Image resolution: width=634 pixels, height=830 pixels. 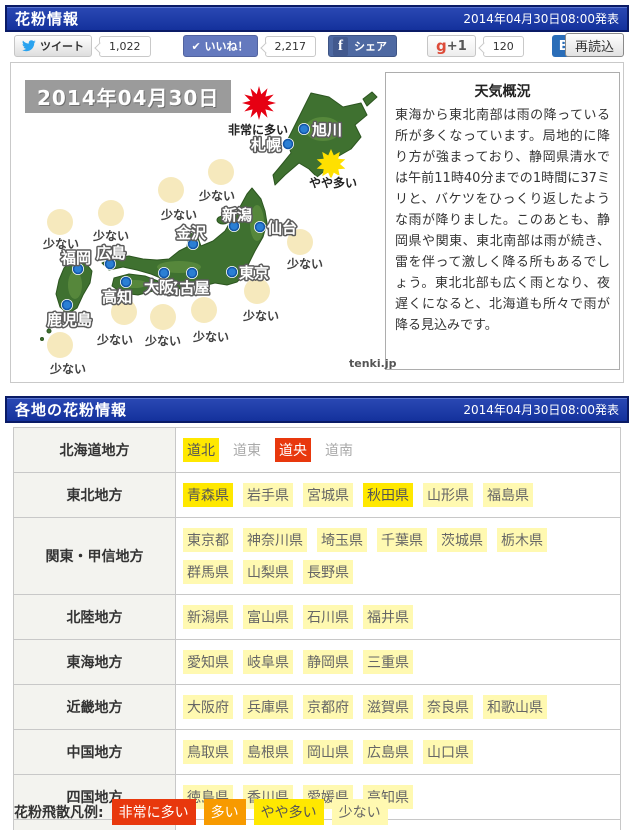 I want to click on area-chip: 鳥取県, so click(x=208, y=752).